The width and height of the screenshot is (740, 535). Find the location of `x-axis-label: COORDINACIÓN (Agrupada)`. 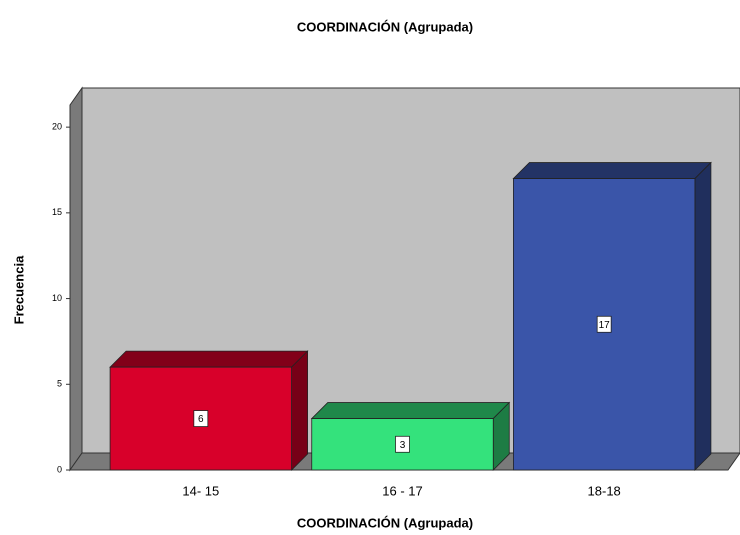

x-axis-label: COORDINACIÓN (Agrupada) is located at coordinates (385, 522).